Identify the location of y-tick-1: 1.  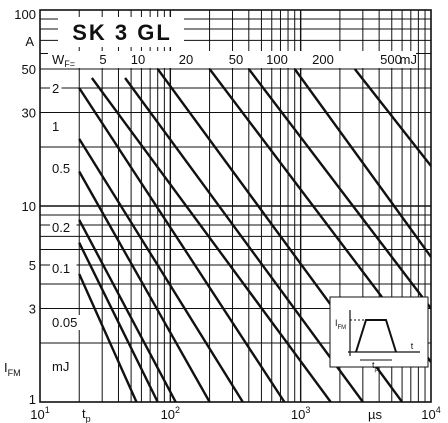
(32, 399).